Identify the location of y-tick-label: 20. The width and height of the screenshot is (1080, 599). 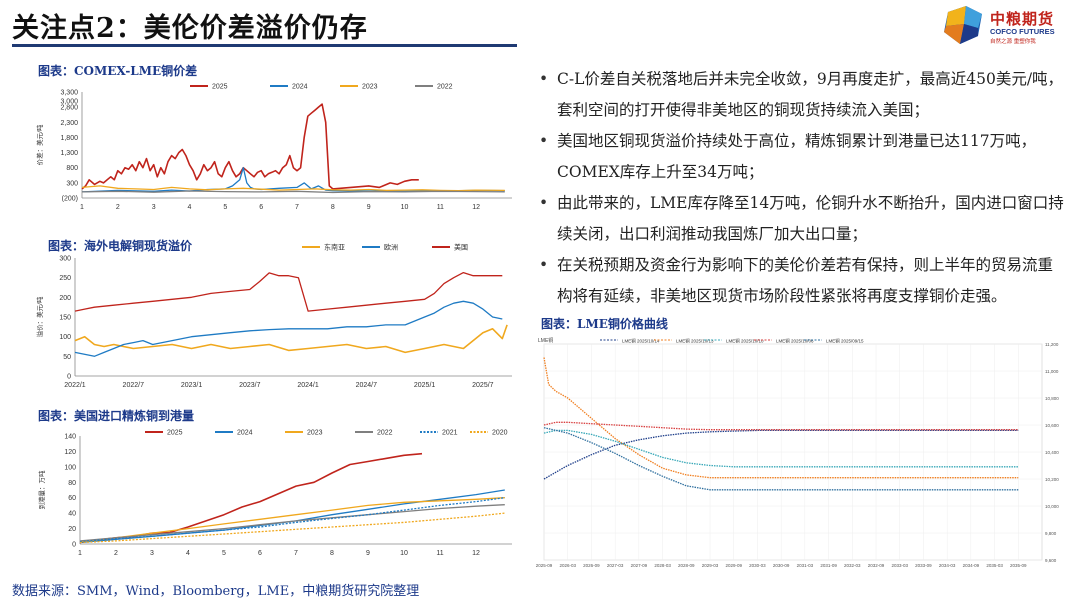
(72, 529).